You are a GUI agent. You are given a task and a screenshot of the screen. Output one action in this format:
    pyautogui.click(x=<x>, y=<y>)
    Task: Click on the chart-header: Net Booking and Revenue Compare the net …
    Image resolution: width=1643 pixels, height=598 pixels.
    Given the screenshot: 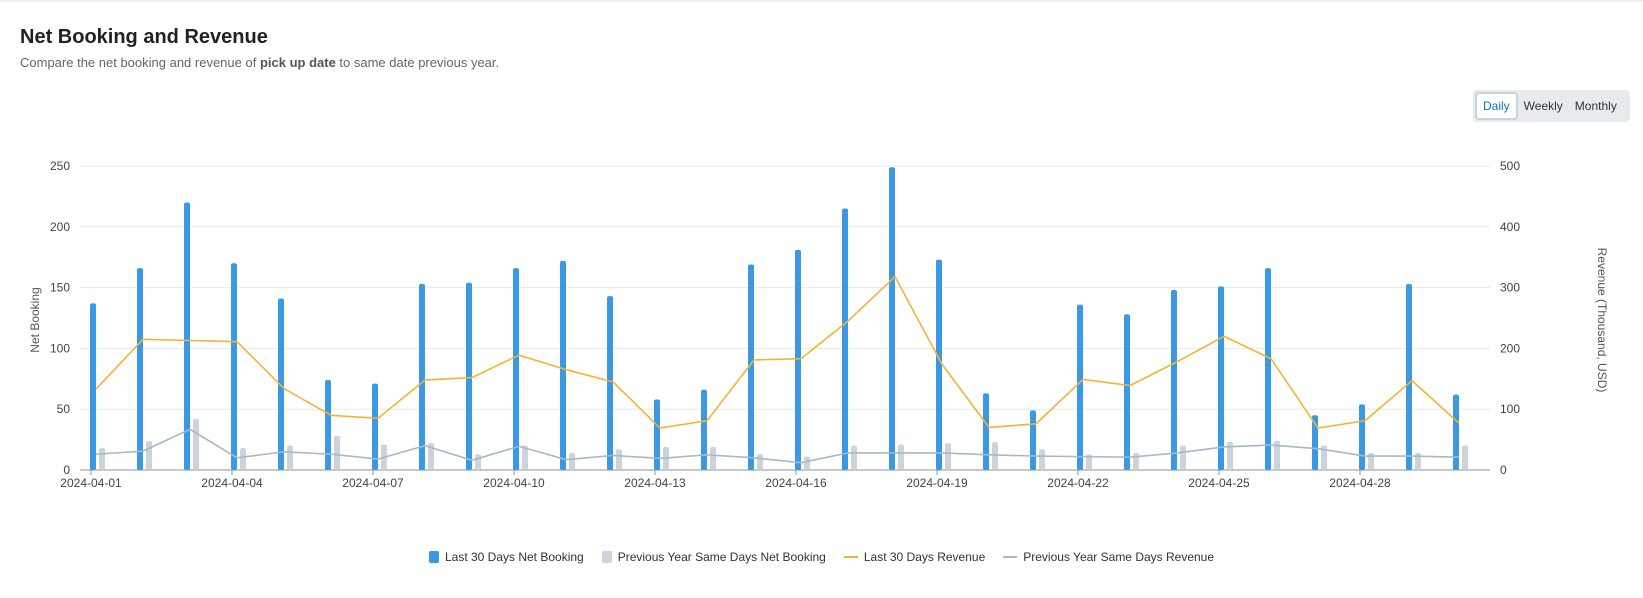 What is the action you would take?
    pyautogui.click(x=259, y=48)
    